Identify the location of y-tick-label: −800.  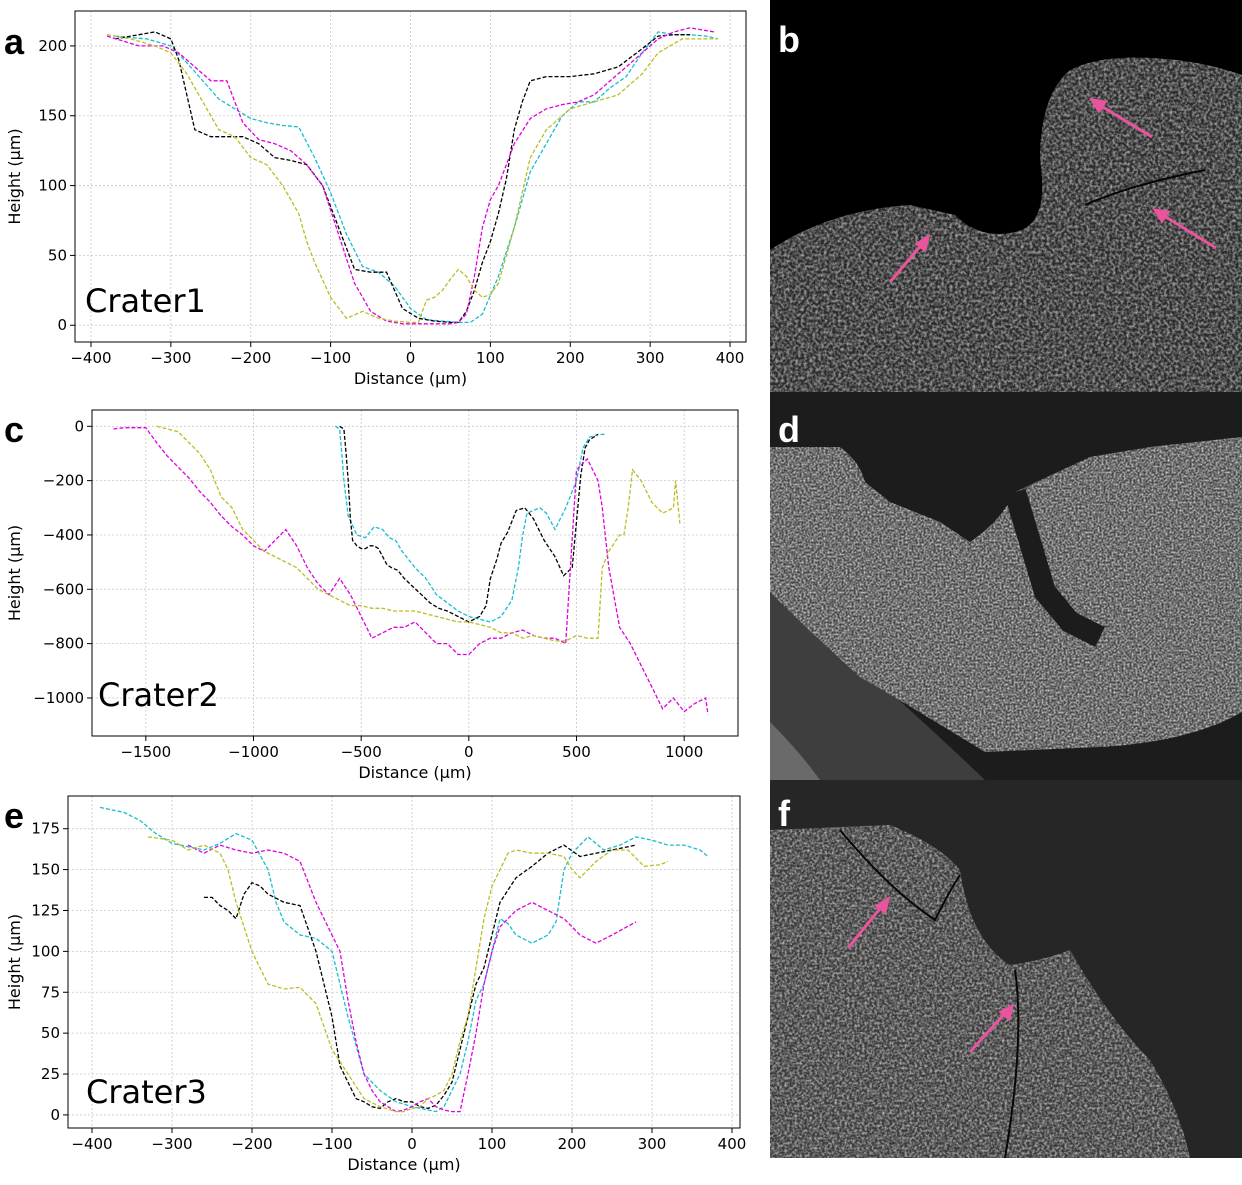
(63, 644).